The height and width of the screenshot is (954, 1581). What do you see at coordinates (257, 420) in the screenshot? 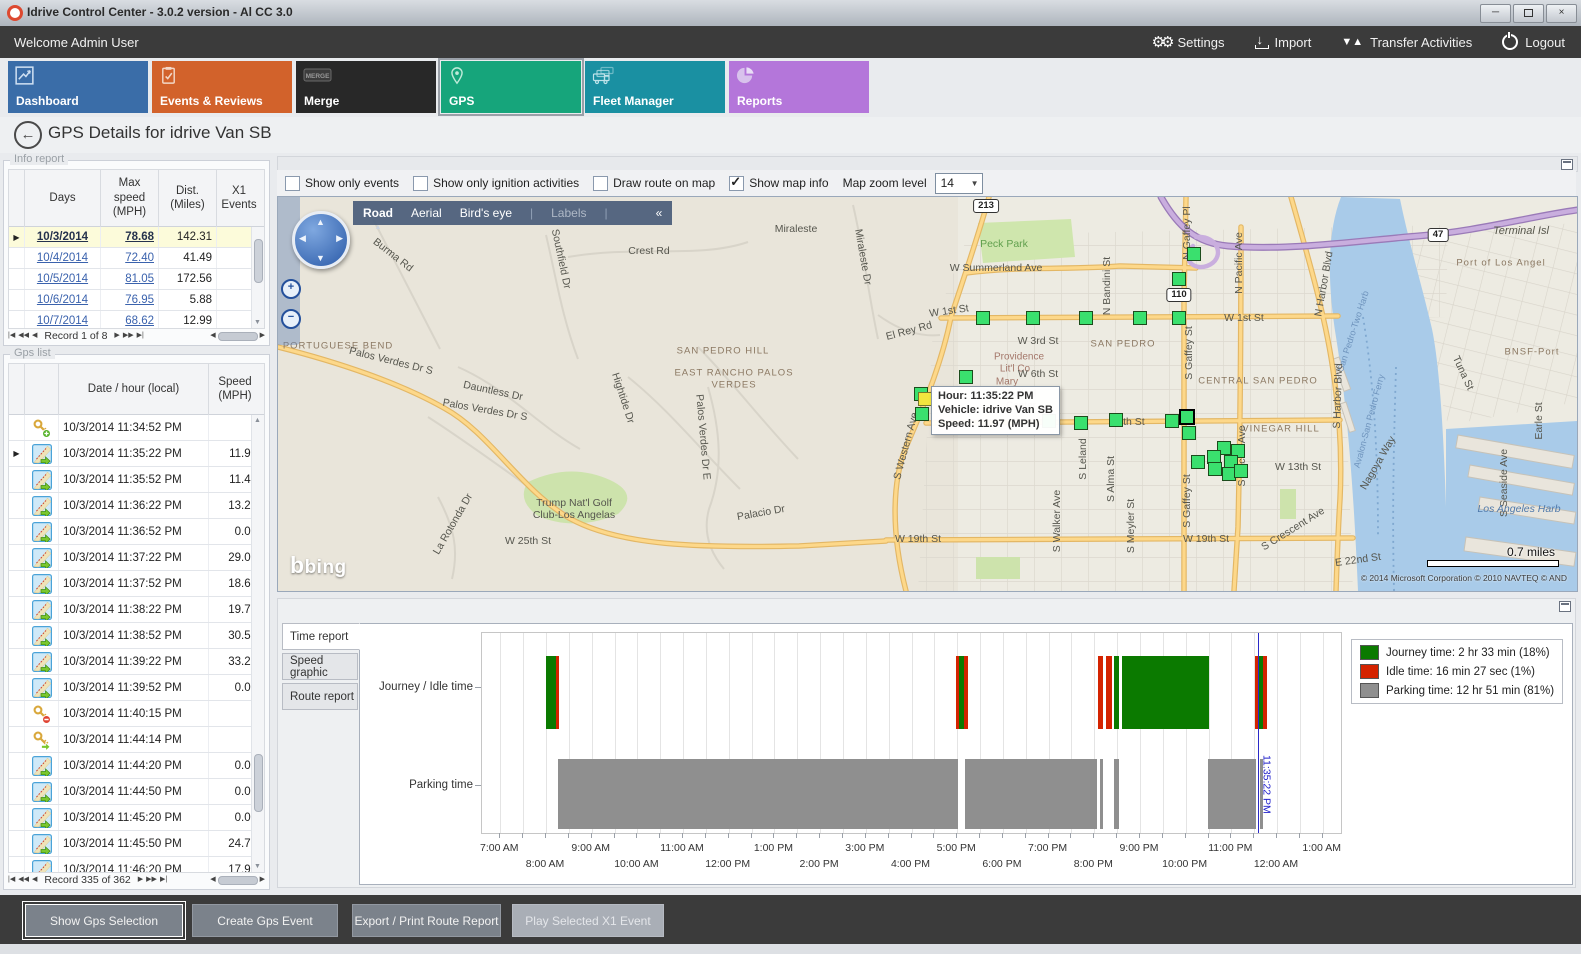
I see `scroll-up-icon: ▲` at bounding box center [257, 420].